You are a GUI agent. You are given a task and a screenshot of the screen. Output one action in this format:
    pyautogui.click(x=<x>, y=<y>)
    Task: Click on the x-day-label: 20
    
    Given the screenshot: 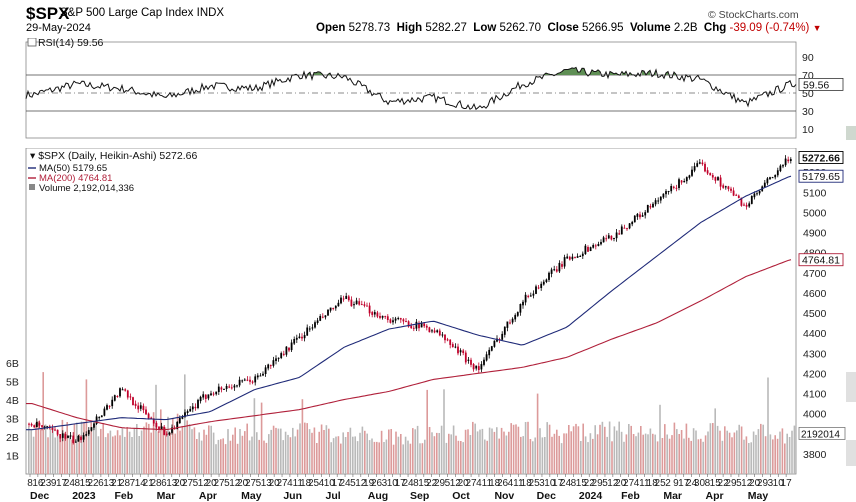 What is the action you would take?
    pyautogui.click(x=621, y=483)
    